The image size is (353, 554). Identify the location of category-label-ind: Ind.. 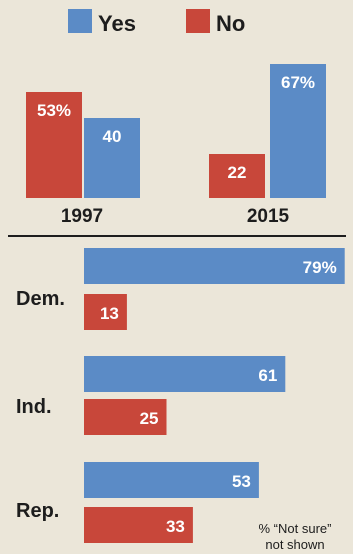
(34, 407).